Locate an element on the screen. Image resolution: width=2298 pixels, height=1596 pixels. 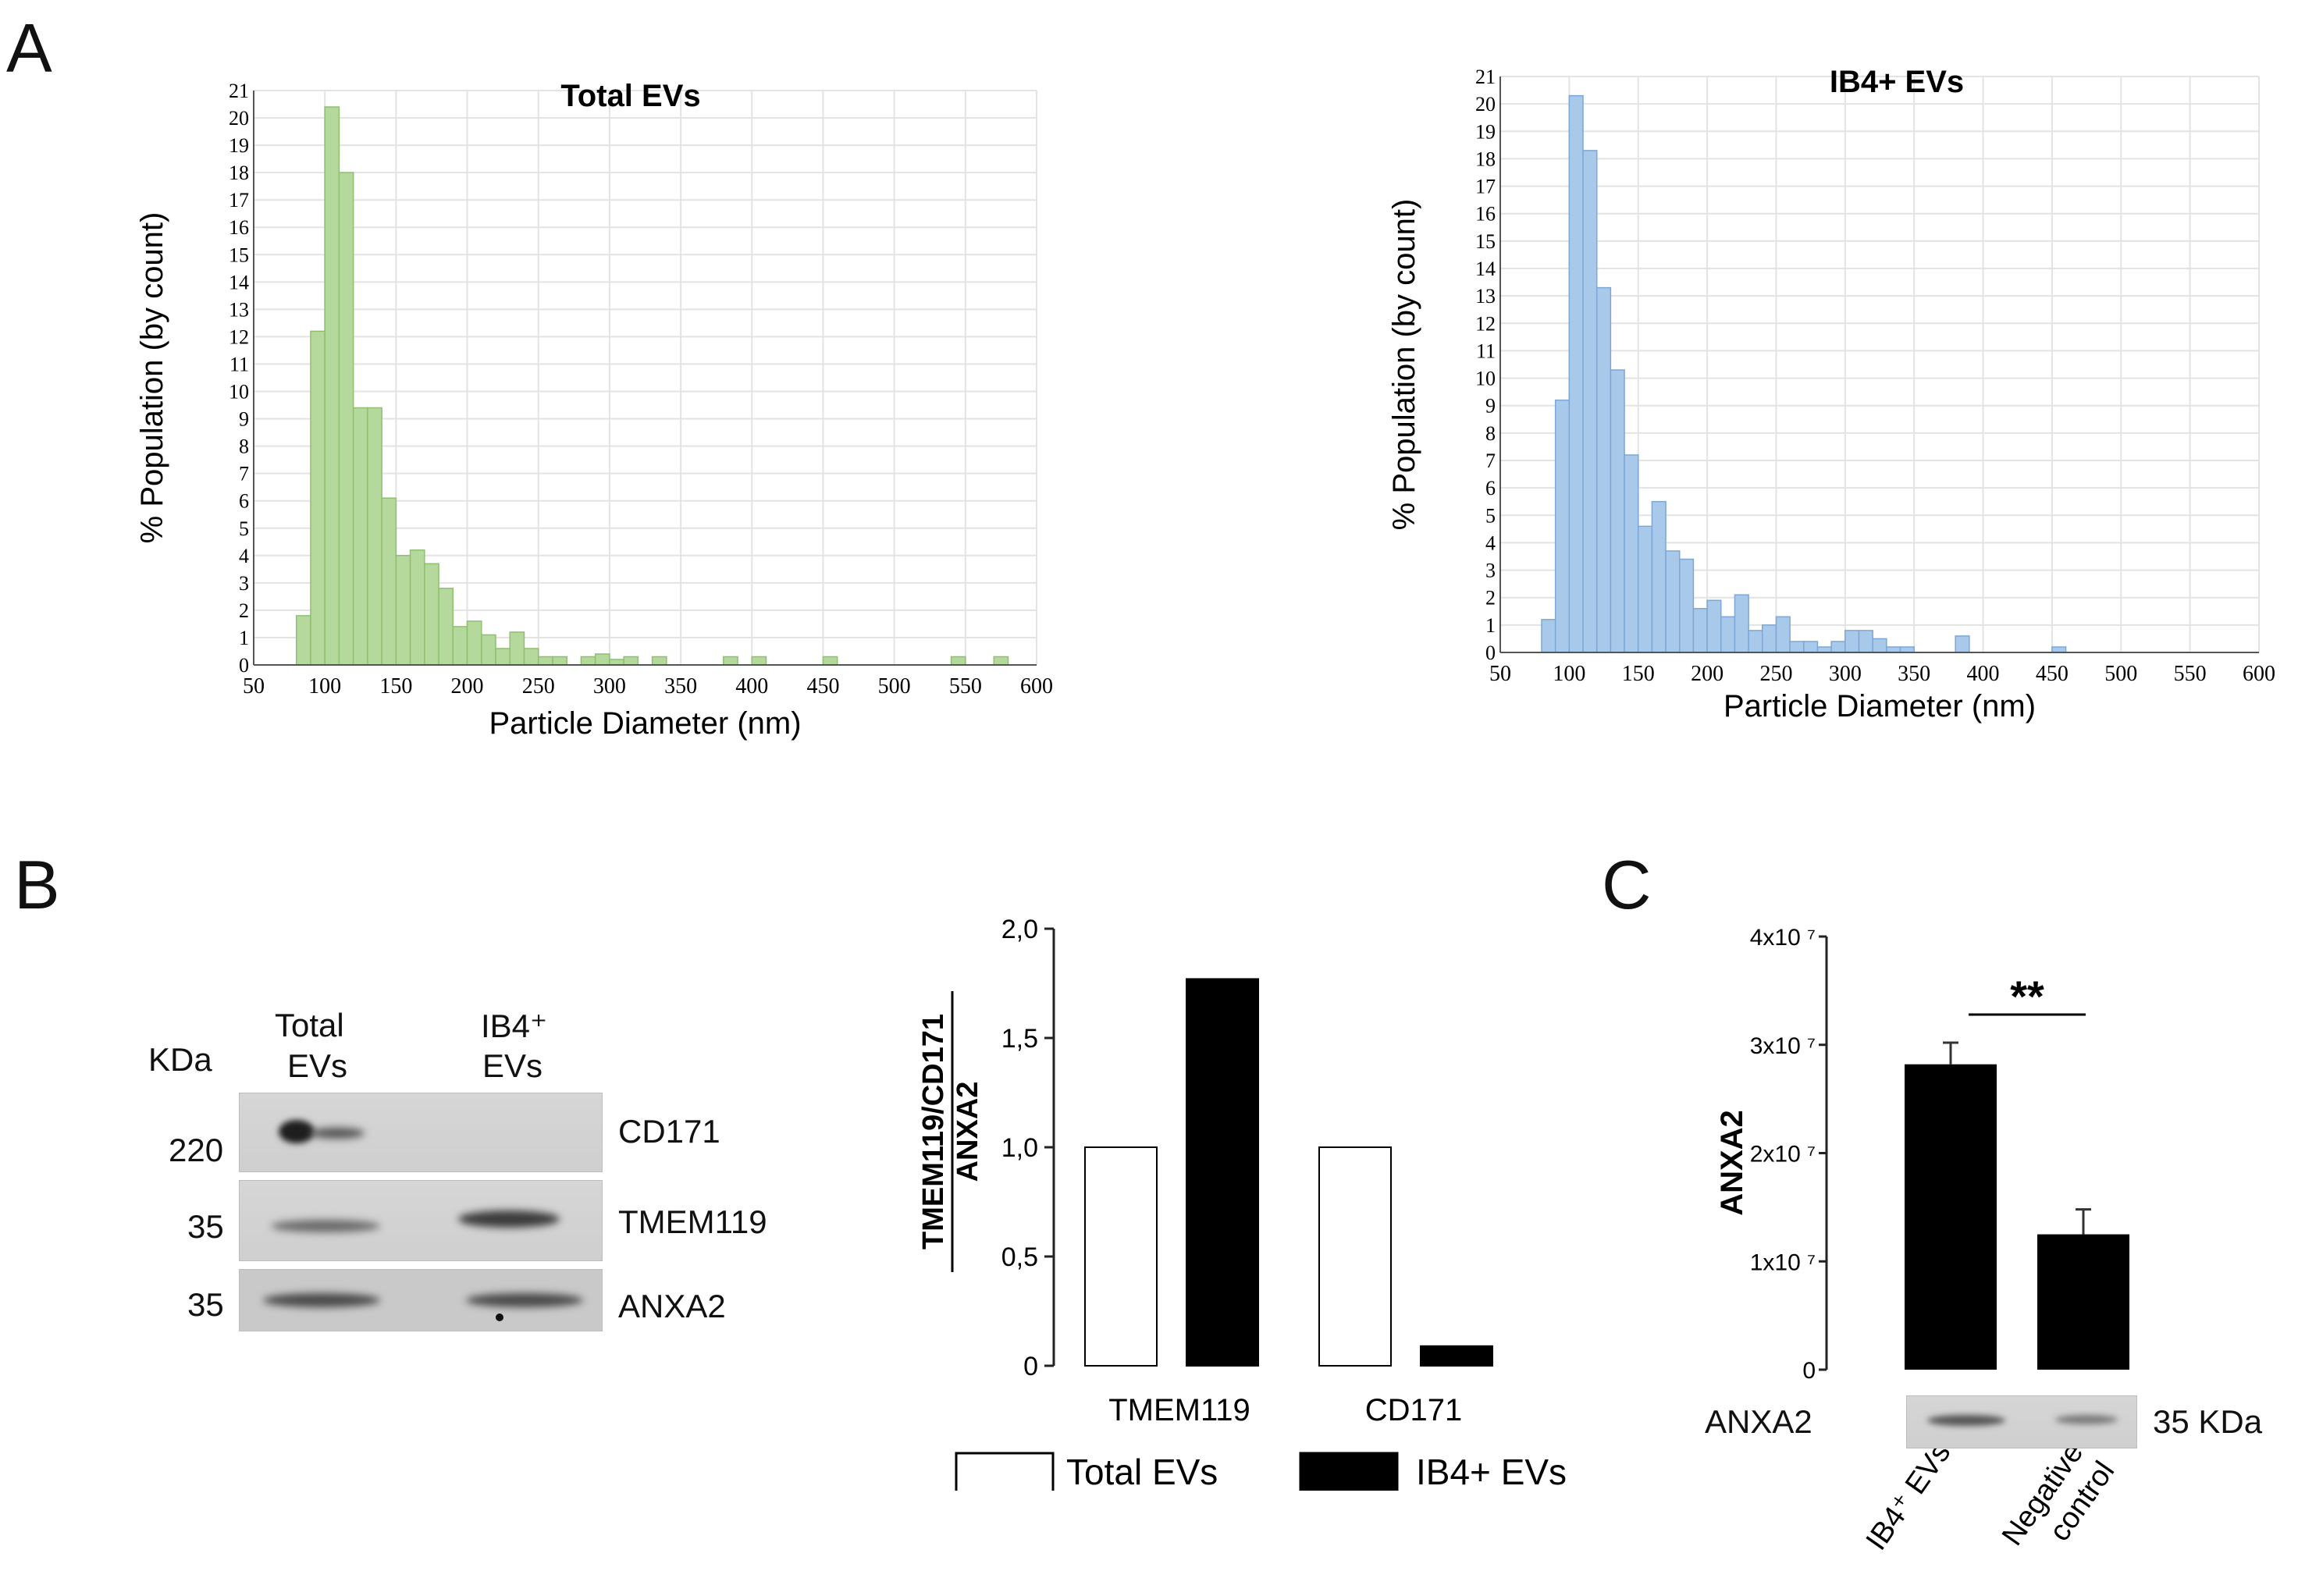
y-tick-label: 4 is located at coordinates (1491, 542).